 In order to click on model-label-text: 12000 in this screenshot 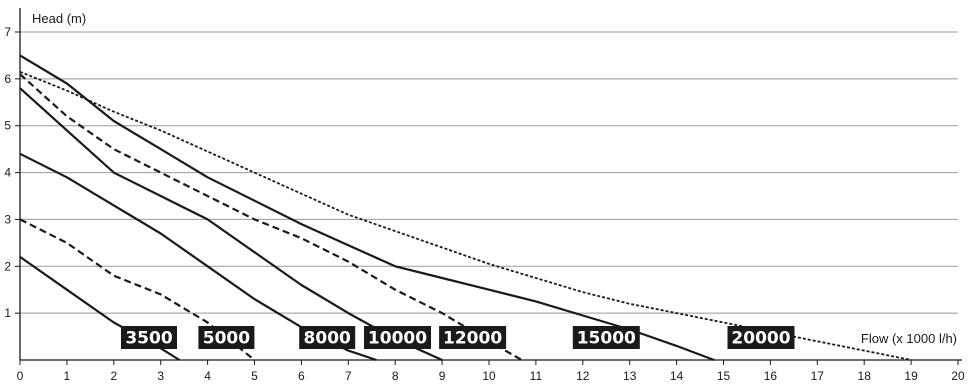, I will do `click(472, 339)`.